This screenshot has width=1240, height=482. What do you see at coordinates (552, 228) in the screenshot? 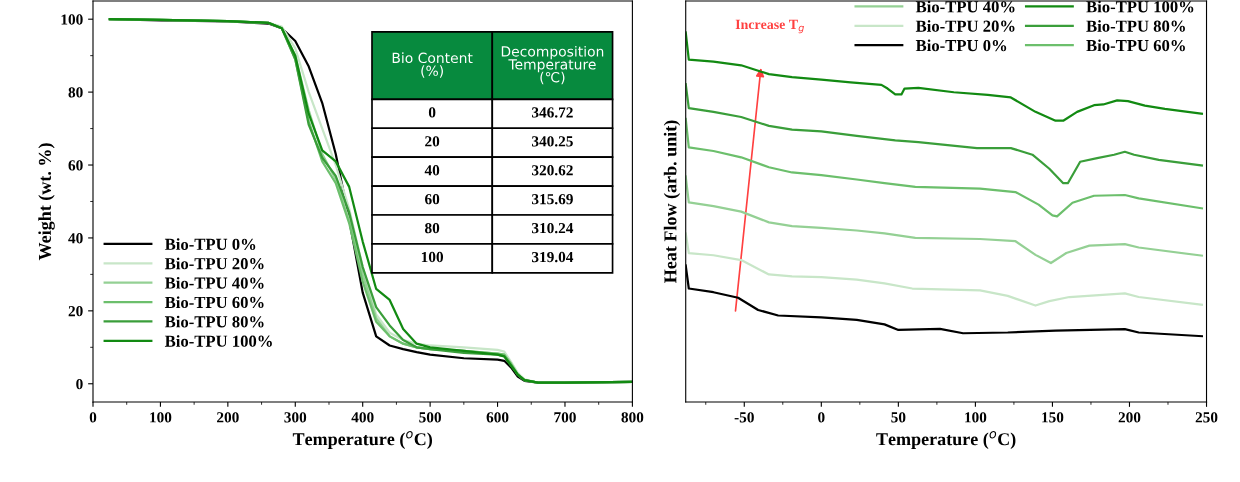
I see `annotation: 310.24` at bounding box center [552, 228].